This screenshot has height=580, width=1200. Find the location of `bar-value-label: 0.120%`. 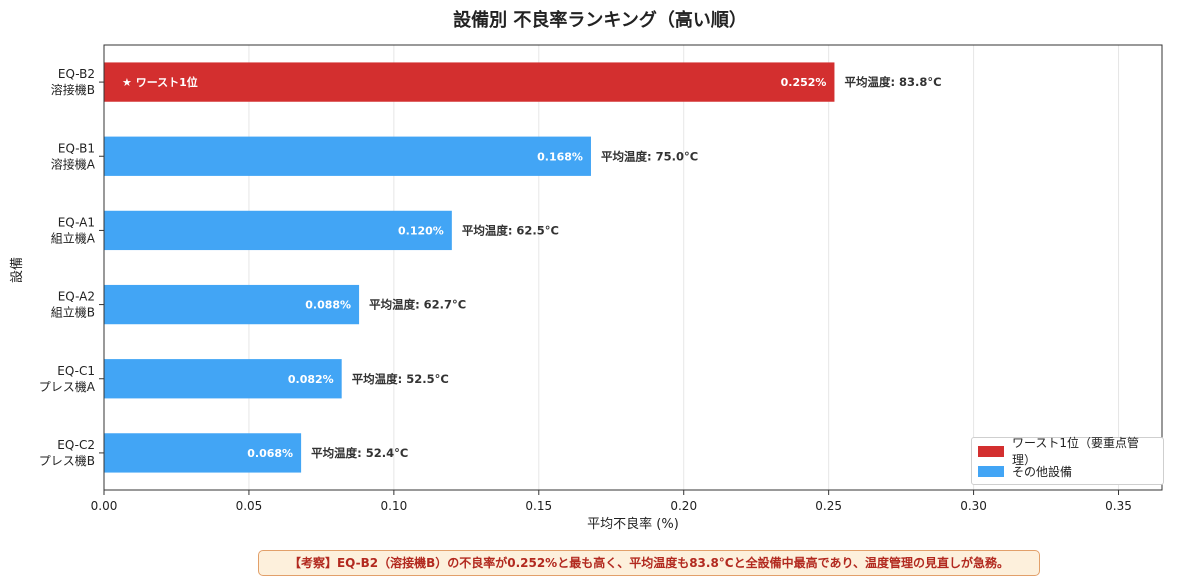

bar-value-label: 0.120% is located at coordinates (421, 230).